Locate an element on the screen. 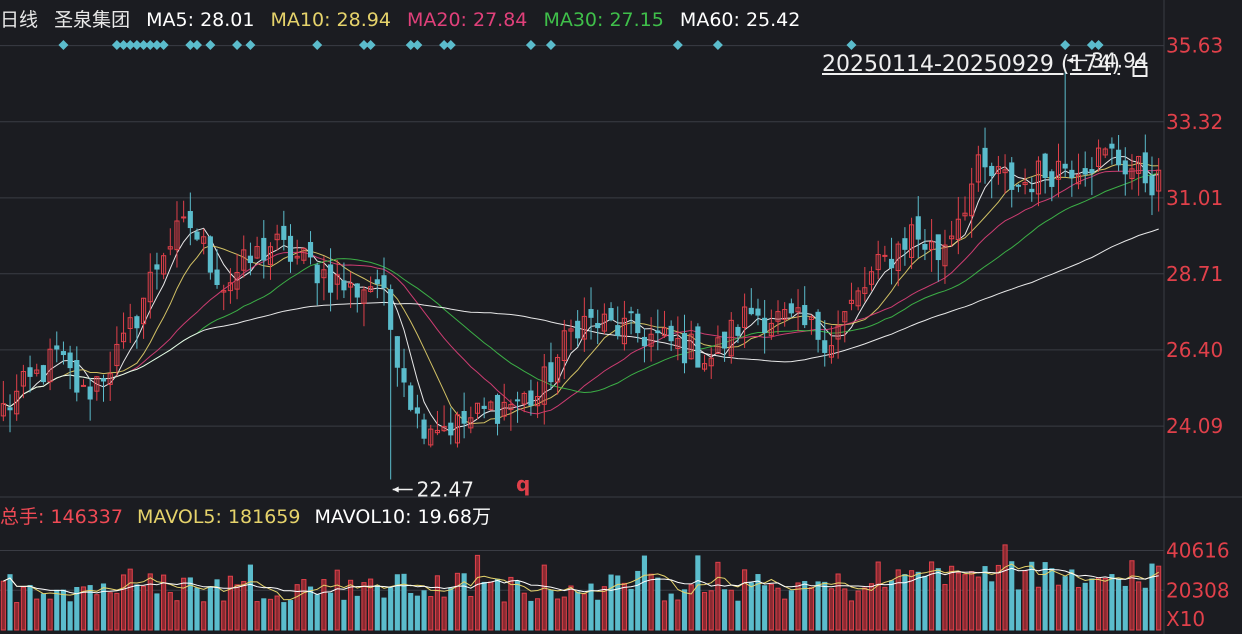  mavol10-line is located at coordinates (581, 581).